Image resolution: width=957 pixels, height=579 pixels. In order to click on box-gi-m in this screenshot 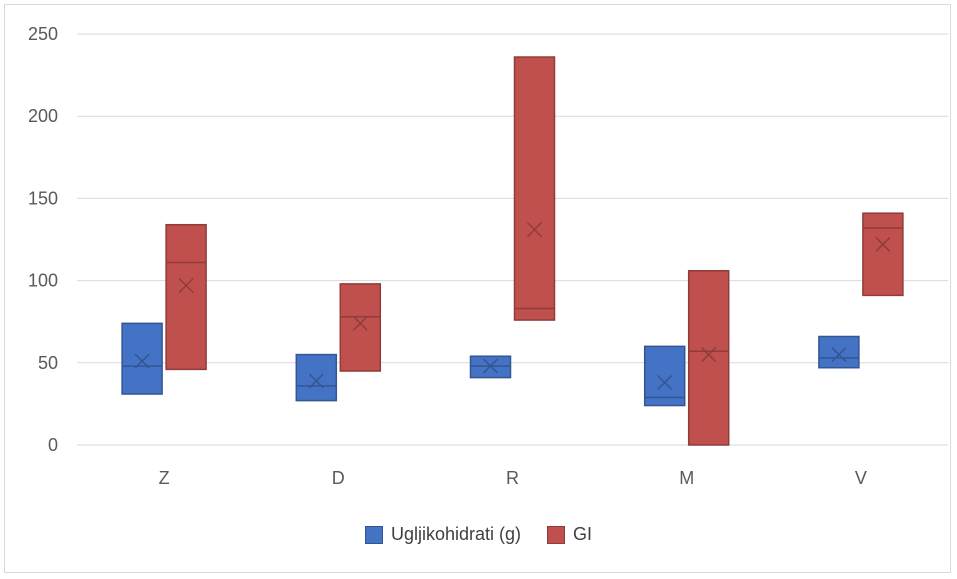, I will do `click(708, 357)`.